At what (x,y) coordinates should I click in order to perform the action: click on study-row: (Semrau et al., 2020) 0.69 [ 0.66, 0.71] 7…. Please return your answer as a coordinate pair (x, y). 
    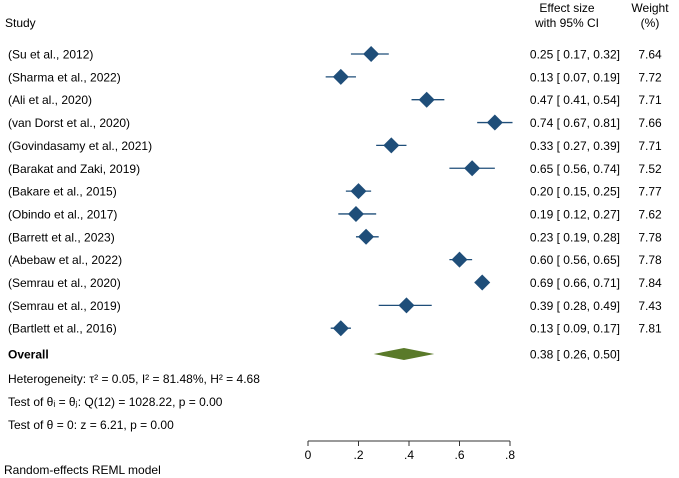
    Looking at the image, I should click on (335, 282).